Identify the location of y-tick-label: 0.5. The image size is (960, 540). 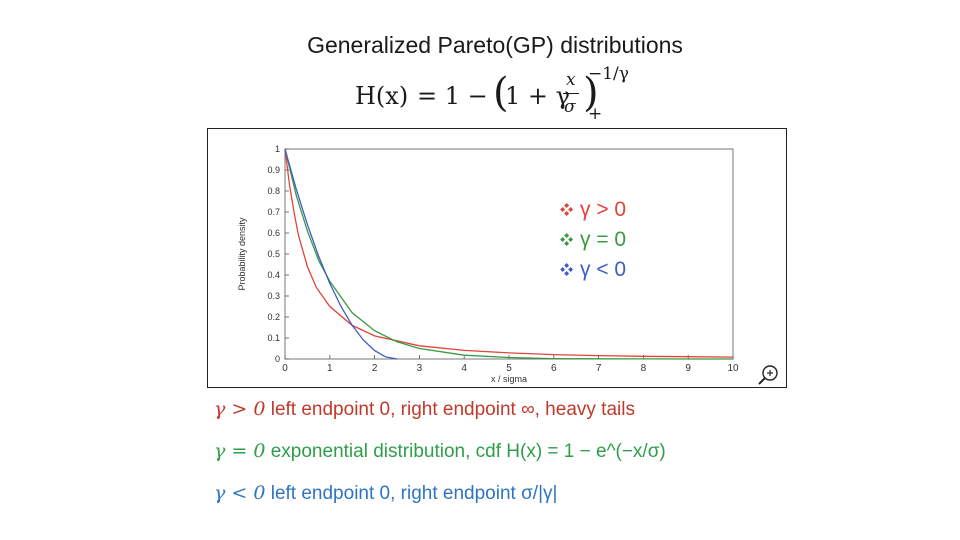
(273, 254).